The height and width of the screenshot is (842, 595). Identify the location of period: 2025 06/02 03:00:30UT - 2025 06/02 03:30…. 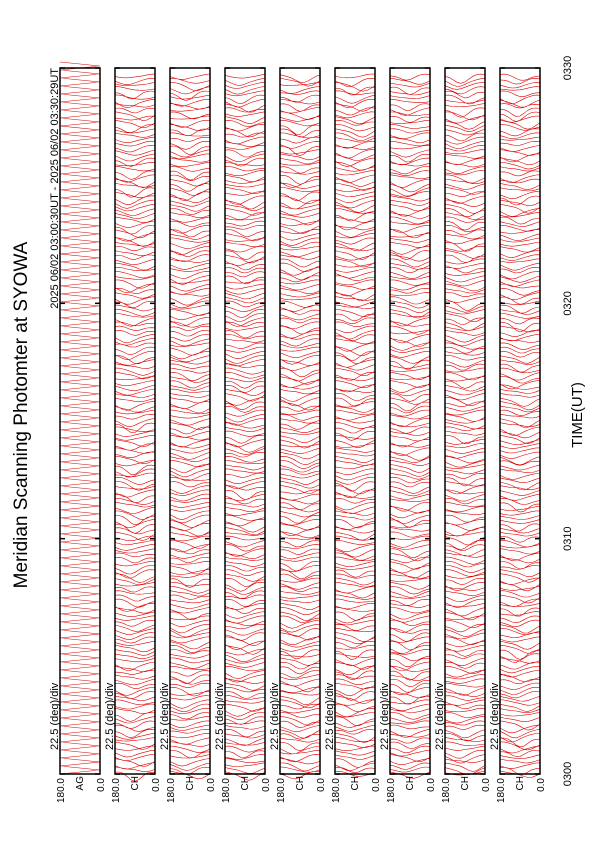
(55, 188).